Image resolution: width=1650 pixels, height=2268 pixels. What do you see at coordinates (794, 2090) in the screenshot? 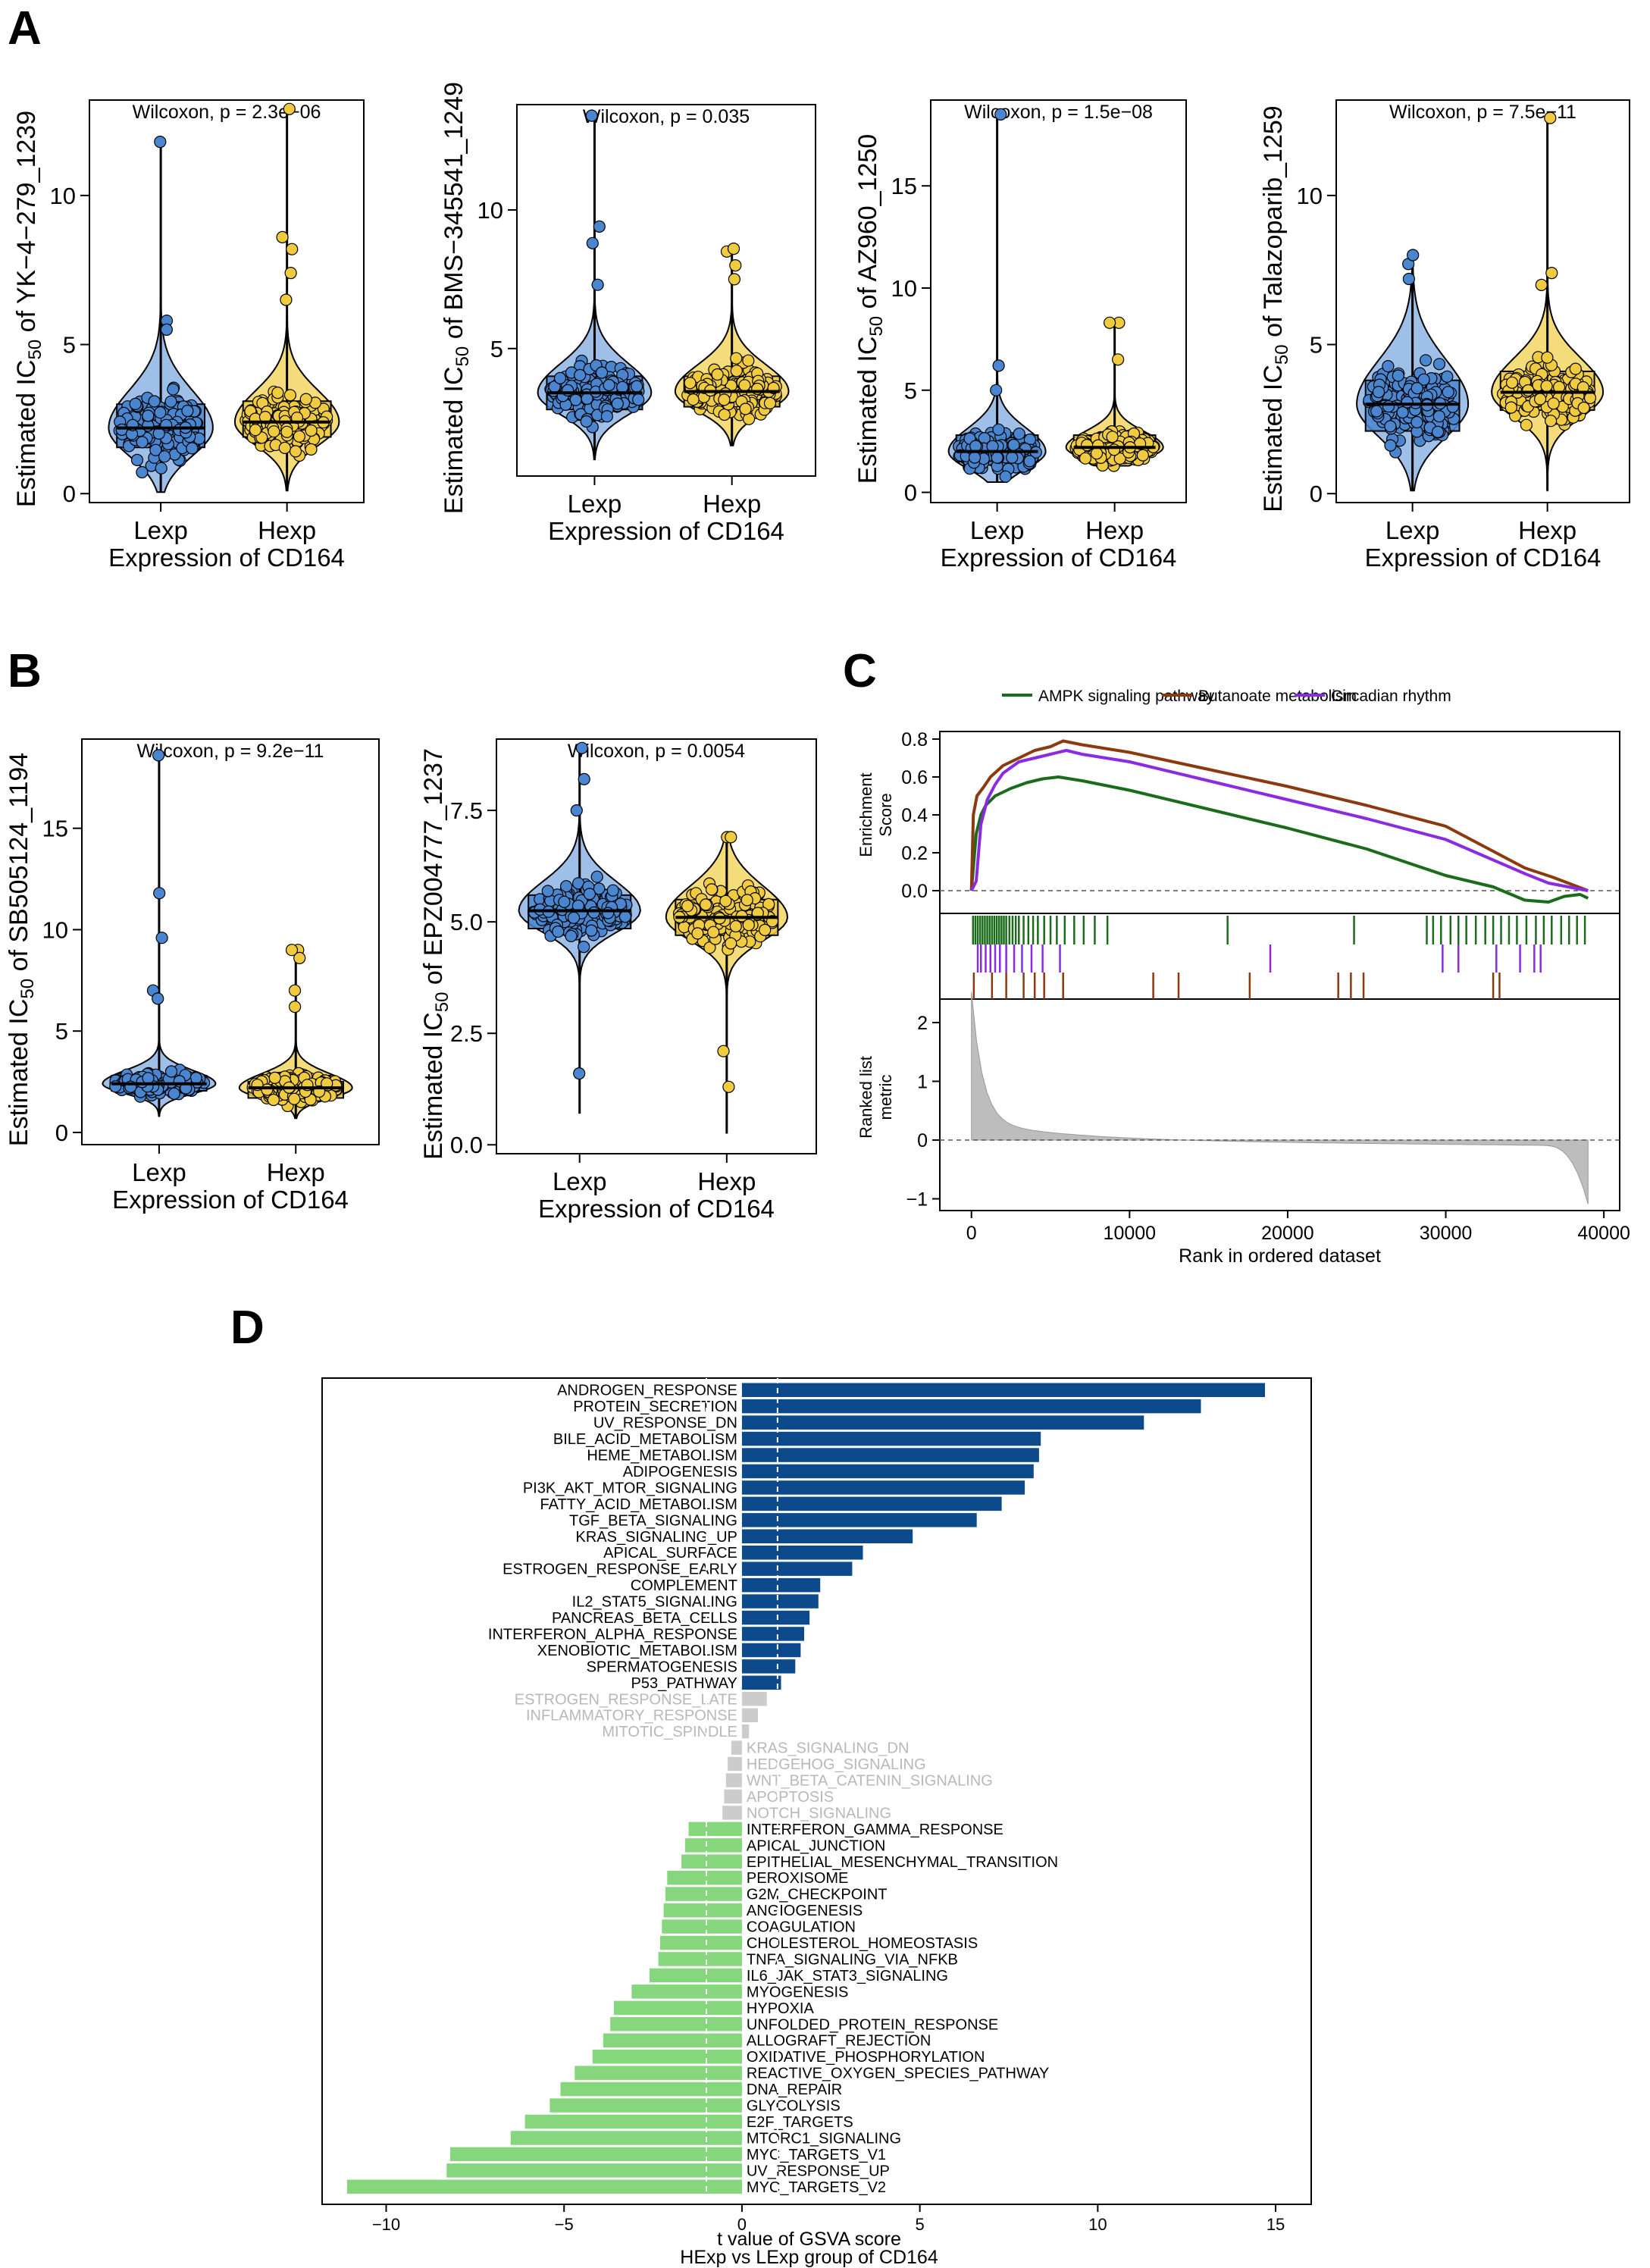
I see `bar-label: DNA_REPAIR` at bounding box center [794, 2090].